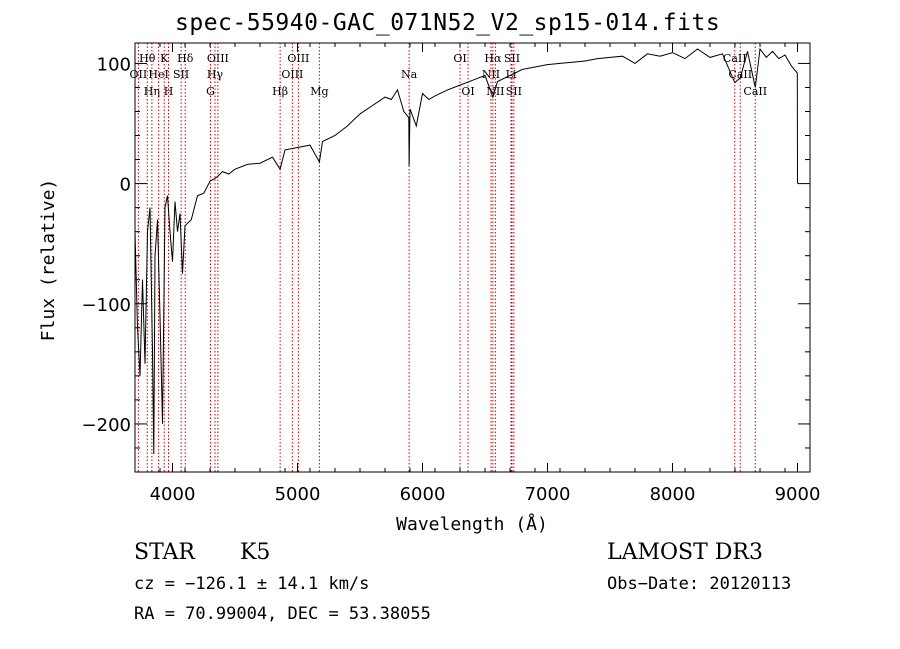  I want to click on x-tick-label: 5000, so click(298, 494).